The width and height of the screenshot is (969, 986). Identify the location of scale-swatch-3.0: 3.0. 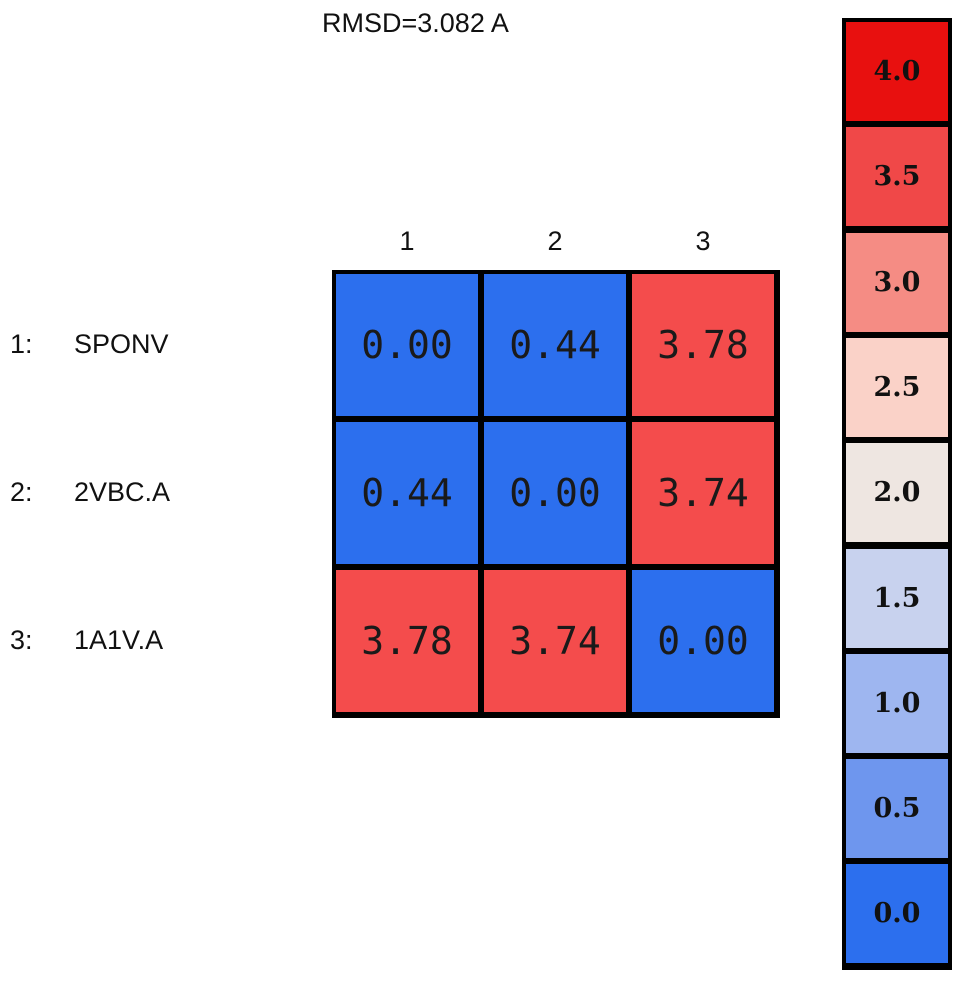
(897, 282).